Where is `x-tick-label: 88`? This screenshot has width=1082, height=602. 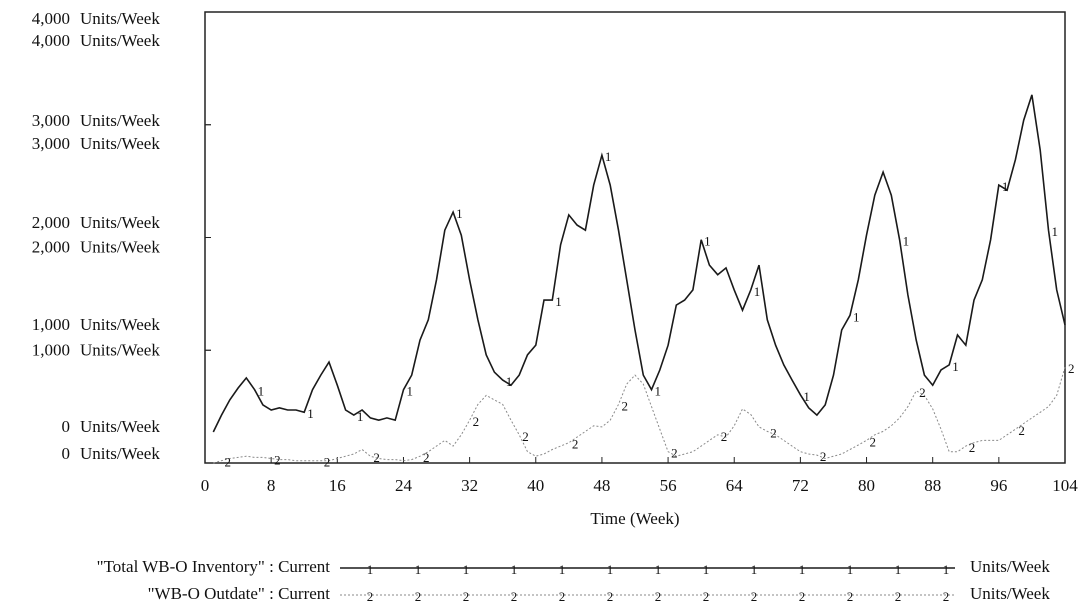 x-tick-label: 88 is located at coordinates (932, 485).